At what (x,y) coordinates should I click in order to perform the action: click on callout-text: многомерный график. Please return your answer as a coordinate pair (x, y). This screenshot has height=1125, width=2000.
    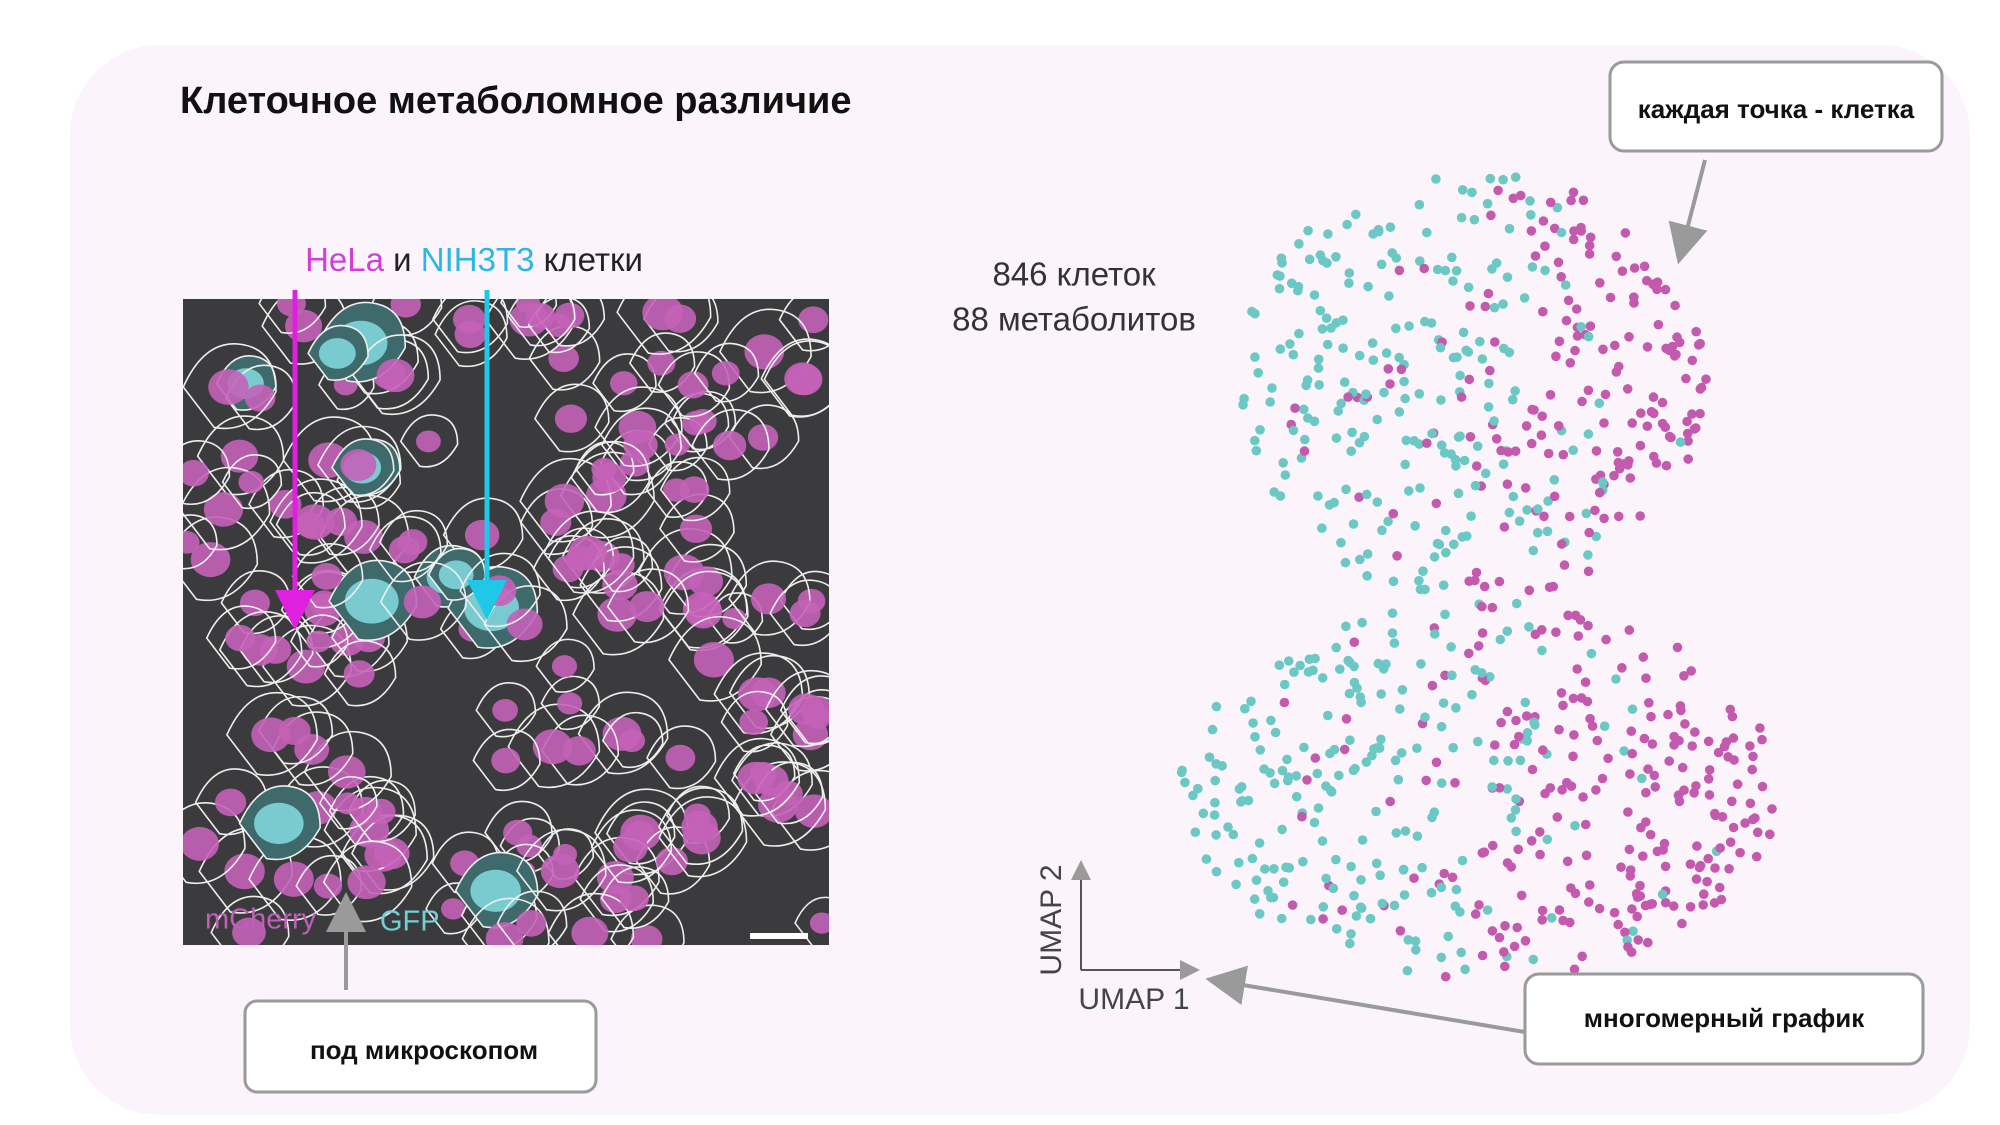
    Looking at the image, I should click on (1724, 1018).